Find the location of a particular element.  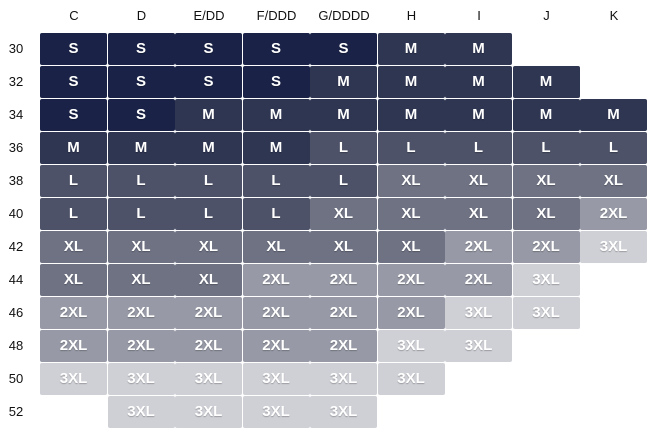

band-size-header: 52 is located at coordinates (16, 411).